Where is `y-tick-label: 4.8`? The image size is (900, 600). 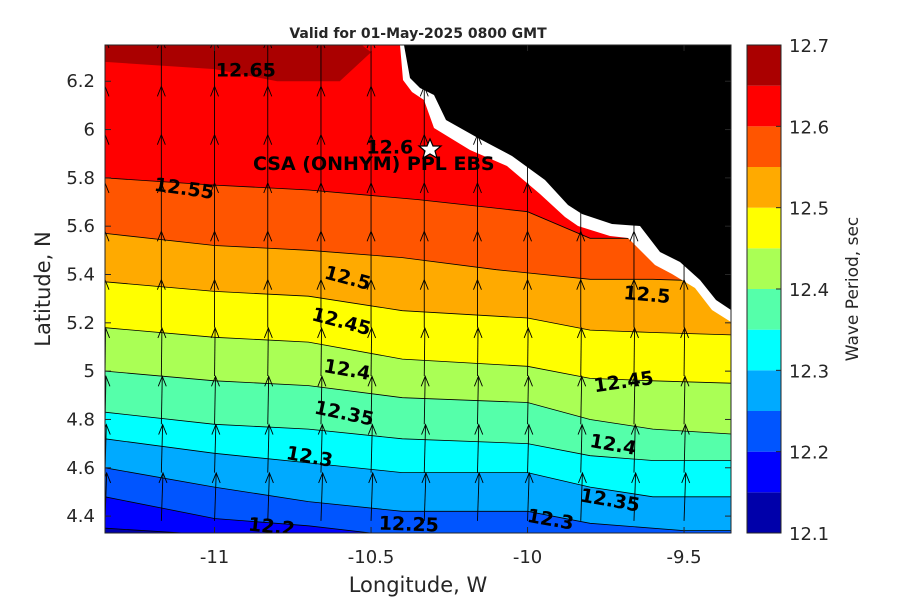
y-tick-label: 4.8 is located at coordinates (80, 419).